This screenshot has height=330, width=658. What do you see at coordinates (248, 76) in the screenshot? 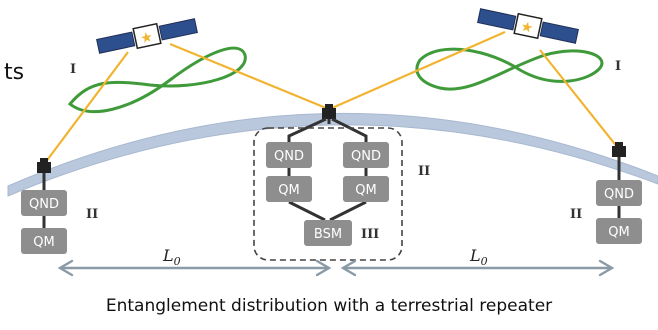
I see `link-left-center` at bounding box center [248, 76].